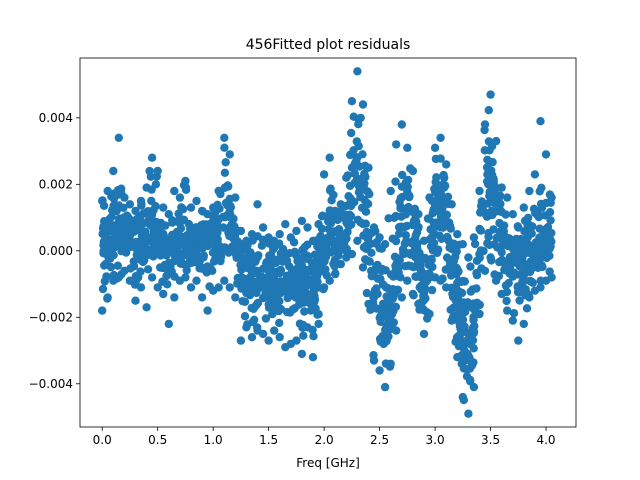 The width and height of the screenshot is (640, 480). What do you see at coordinates (379, 440) in the screenshot?
I see `x-tick-label: 2.5` at bounding box center [379, 440].